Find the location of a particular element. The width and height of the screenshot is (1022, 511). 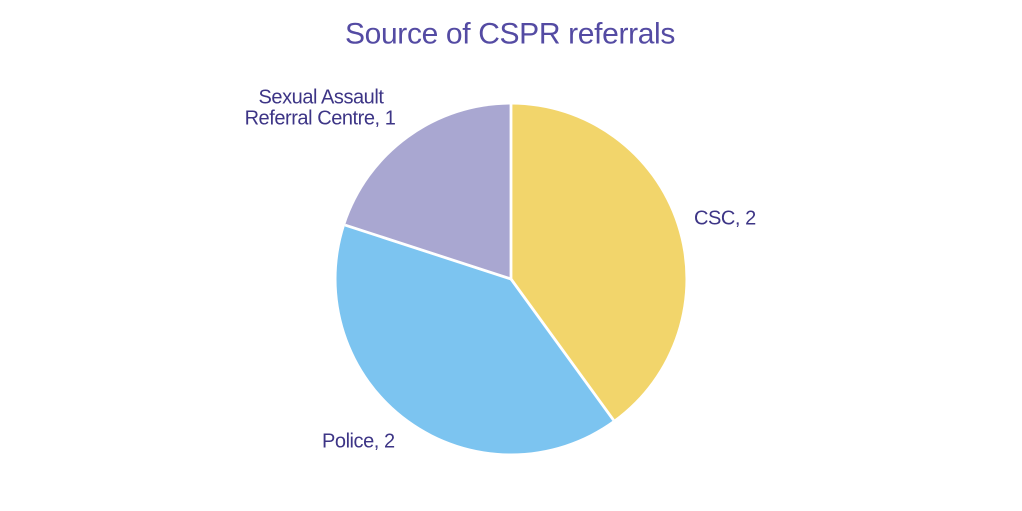

svg-text: Referral Centre, 1 is located at coordinates (320, 118).